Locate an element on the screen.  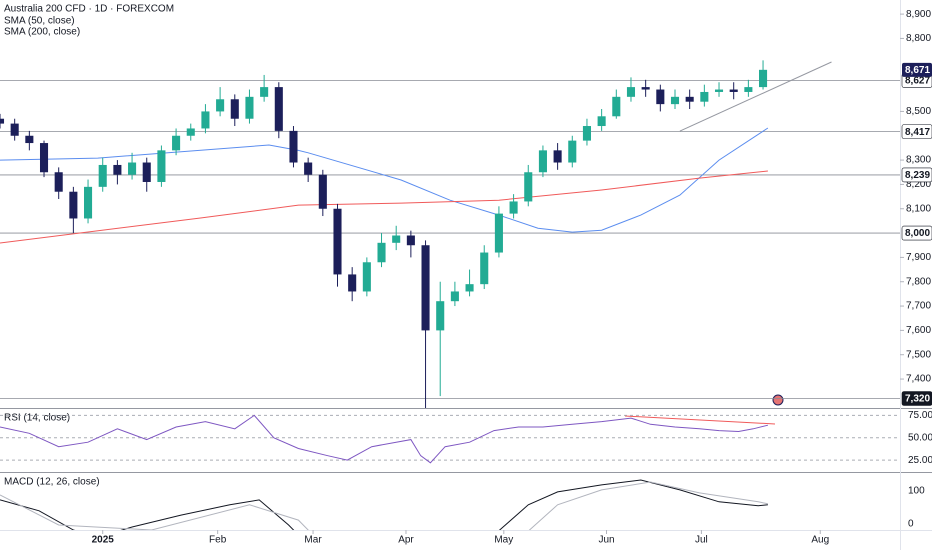
x-tick-label: Aug is located at coordinates (820, 540).